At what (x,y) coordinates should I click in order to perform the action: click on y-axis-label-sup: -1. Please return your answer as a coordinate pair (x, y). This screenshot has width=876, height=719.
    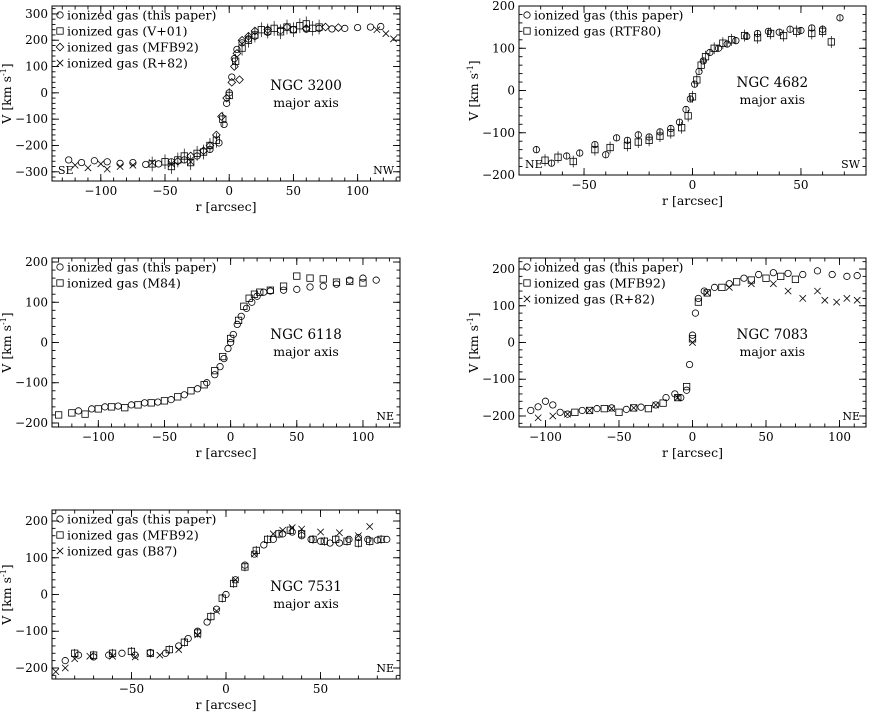
    Looking at the image, I should click on (4, 72).